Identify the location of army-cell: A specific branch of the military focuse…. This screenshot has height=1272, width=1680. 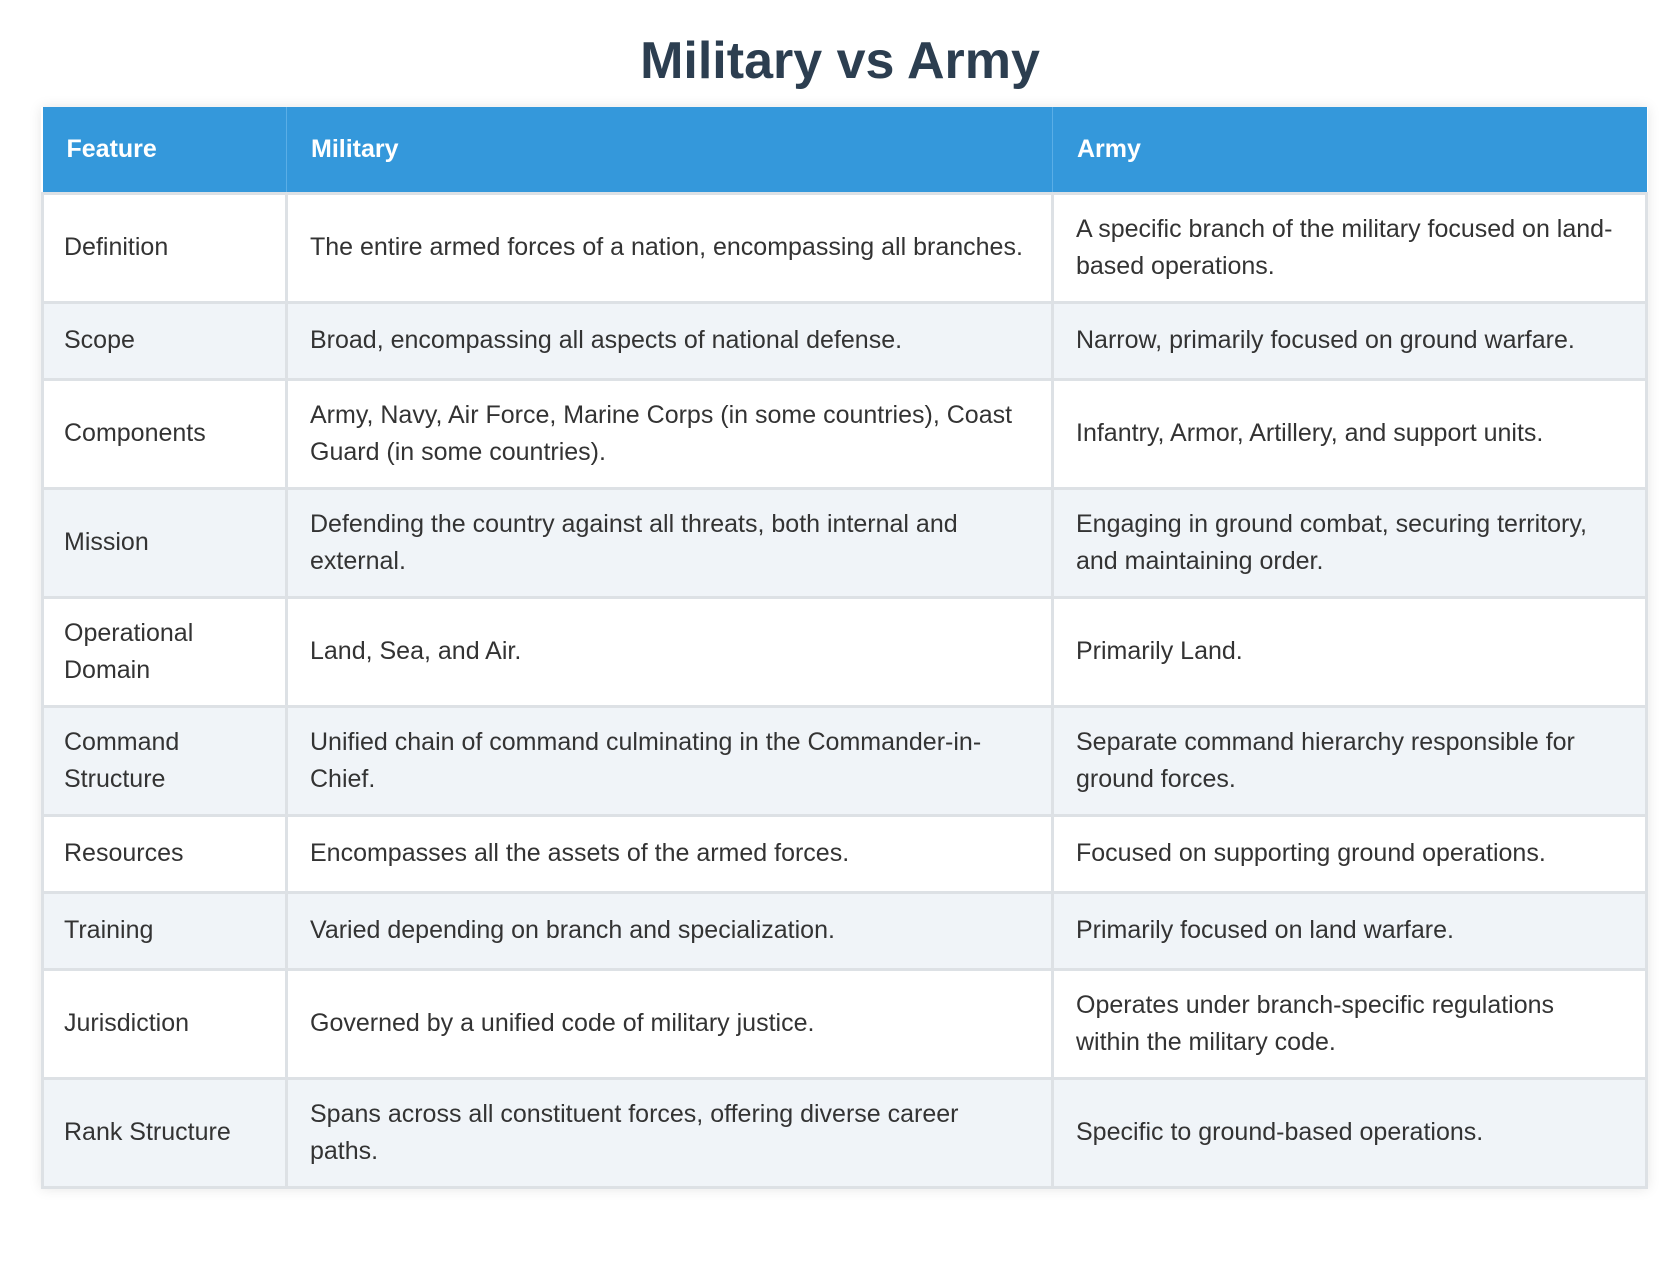
(1349, 247).